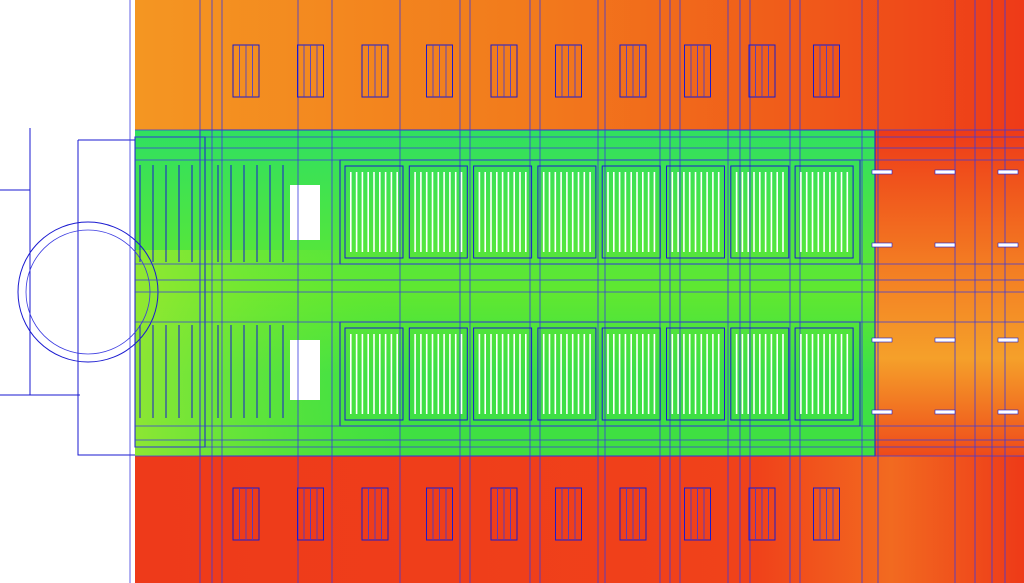 This screenshot has width=1024, height=583. What do you see at coordinates (305, 212) in the screenshot?
I see `opening-upper` at bounding box center [305, 212].